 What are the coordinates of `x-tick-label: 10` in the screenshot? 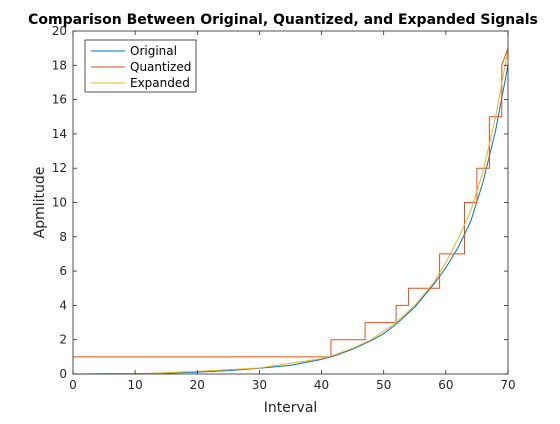 It's located at (135, 385).